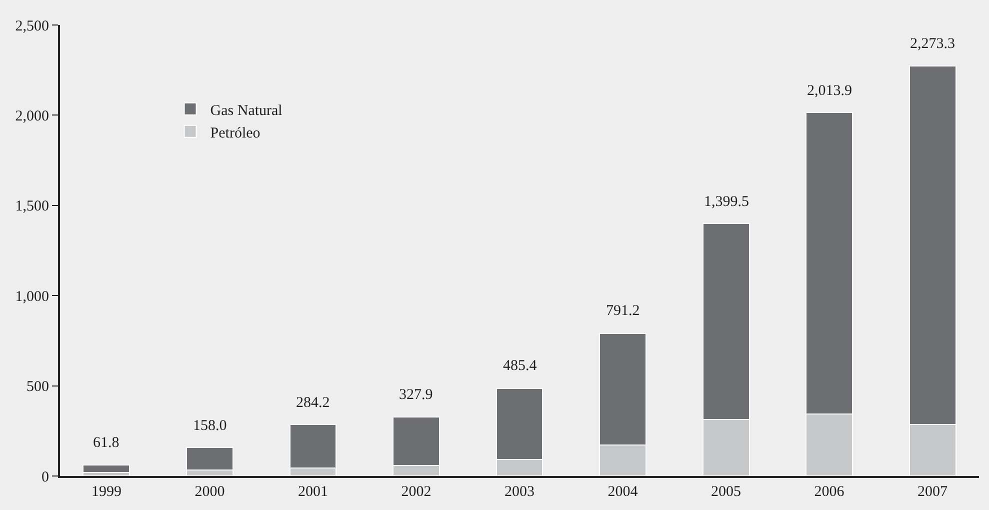 This screenshot has height=510, width=989. I want to click on x-tick-label: 2007, so click(933, 492).